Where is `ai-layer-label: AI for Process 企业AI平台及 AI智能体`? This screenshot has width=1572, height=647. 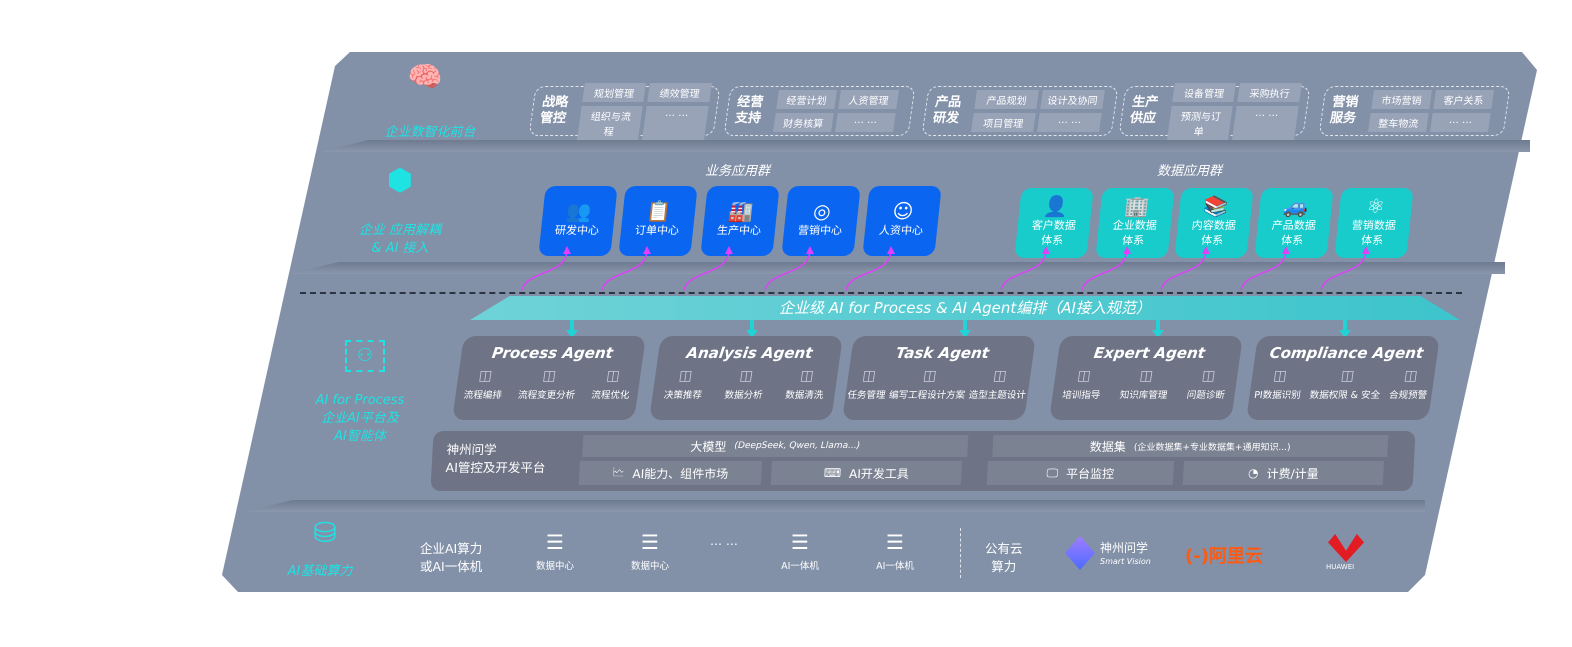
ai-layer-label: AI for Process 企业AI平台及 AI智能体 is located at coordinates (360, 419).